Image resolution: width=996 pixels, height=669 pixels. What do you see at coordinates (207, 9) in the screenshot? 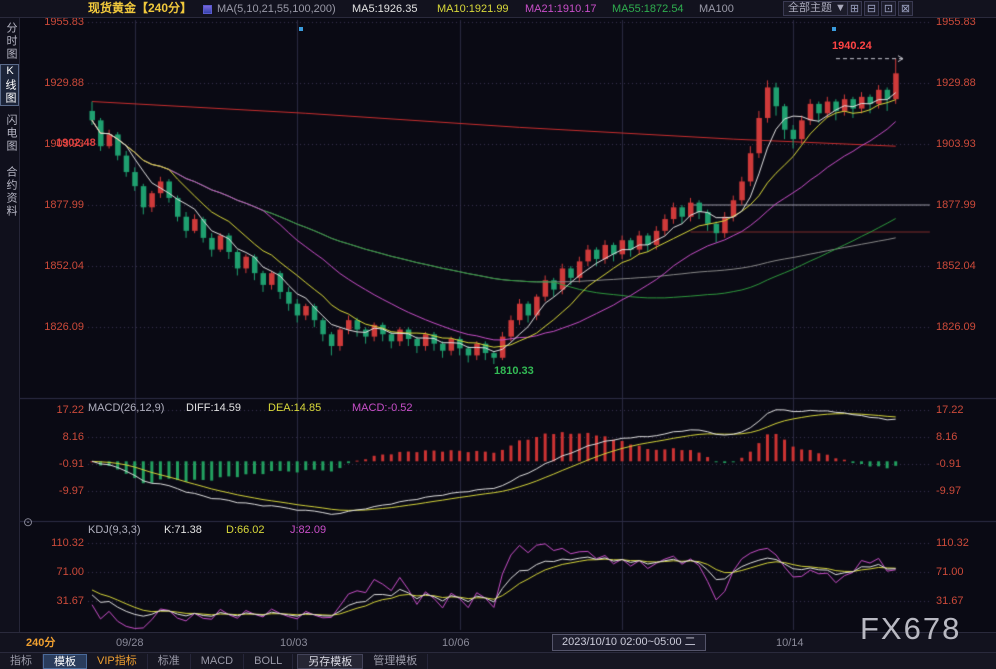
I see `indicator-flag-icon` at bounding box center [207, 9].